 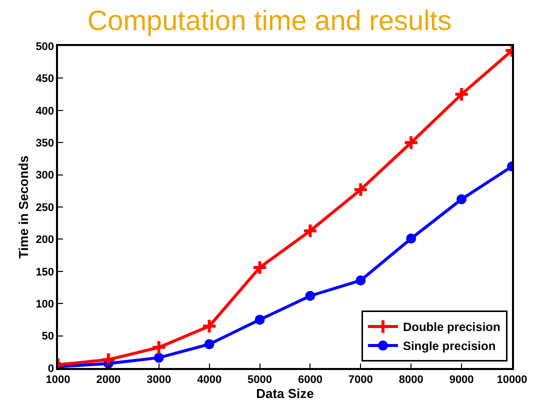 What do you see at coordinates (360, 380) in the screenshot?
I see `x-tick-label: 7000` at bounding box center [360, 380].